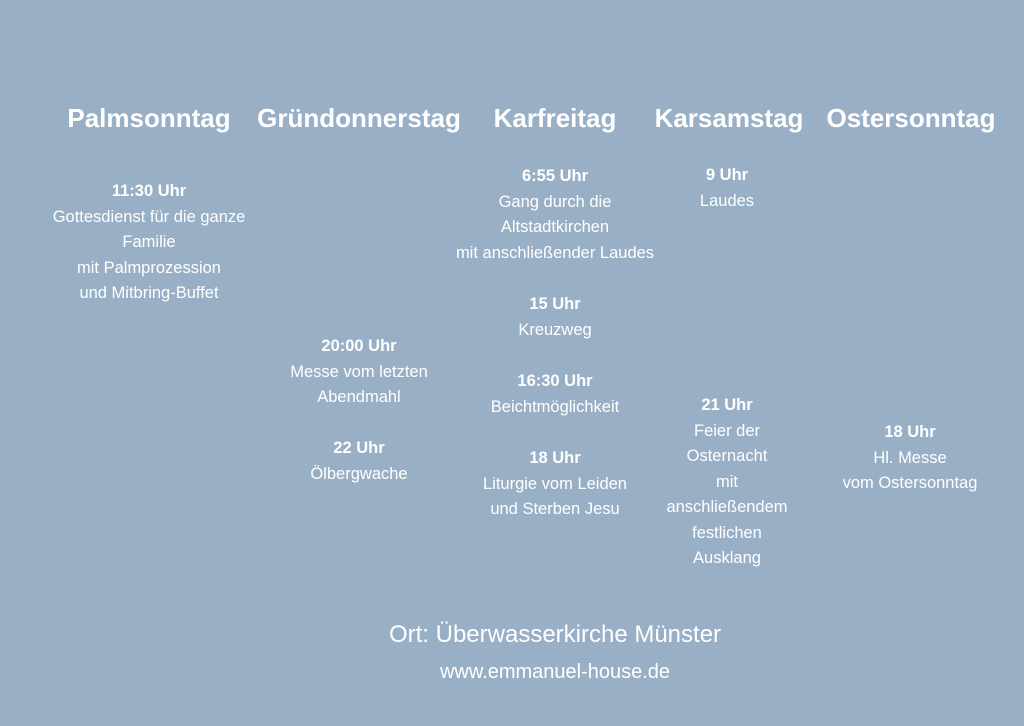 The height and width of the screenshot is (726, 1024). What do you see at coordinates (359, 473) in the screenshot?
I see `event-line: Ölbergwache` at bounding box center [359, 473].